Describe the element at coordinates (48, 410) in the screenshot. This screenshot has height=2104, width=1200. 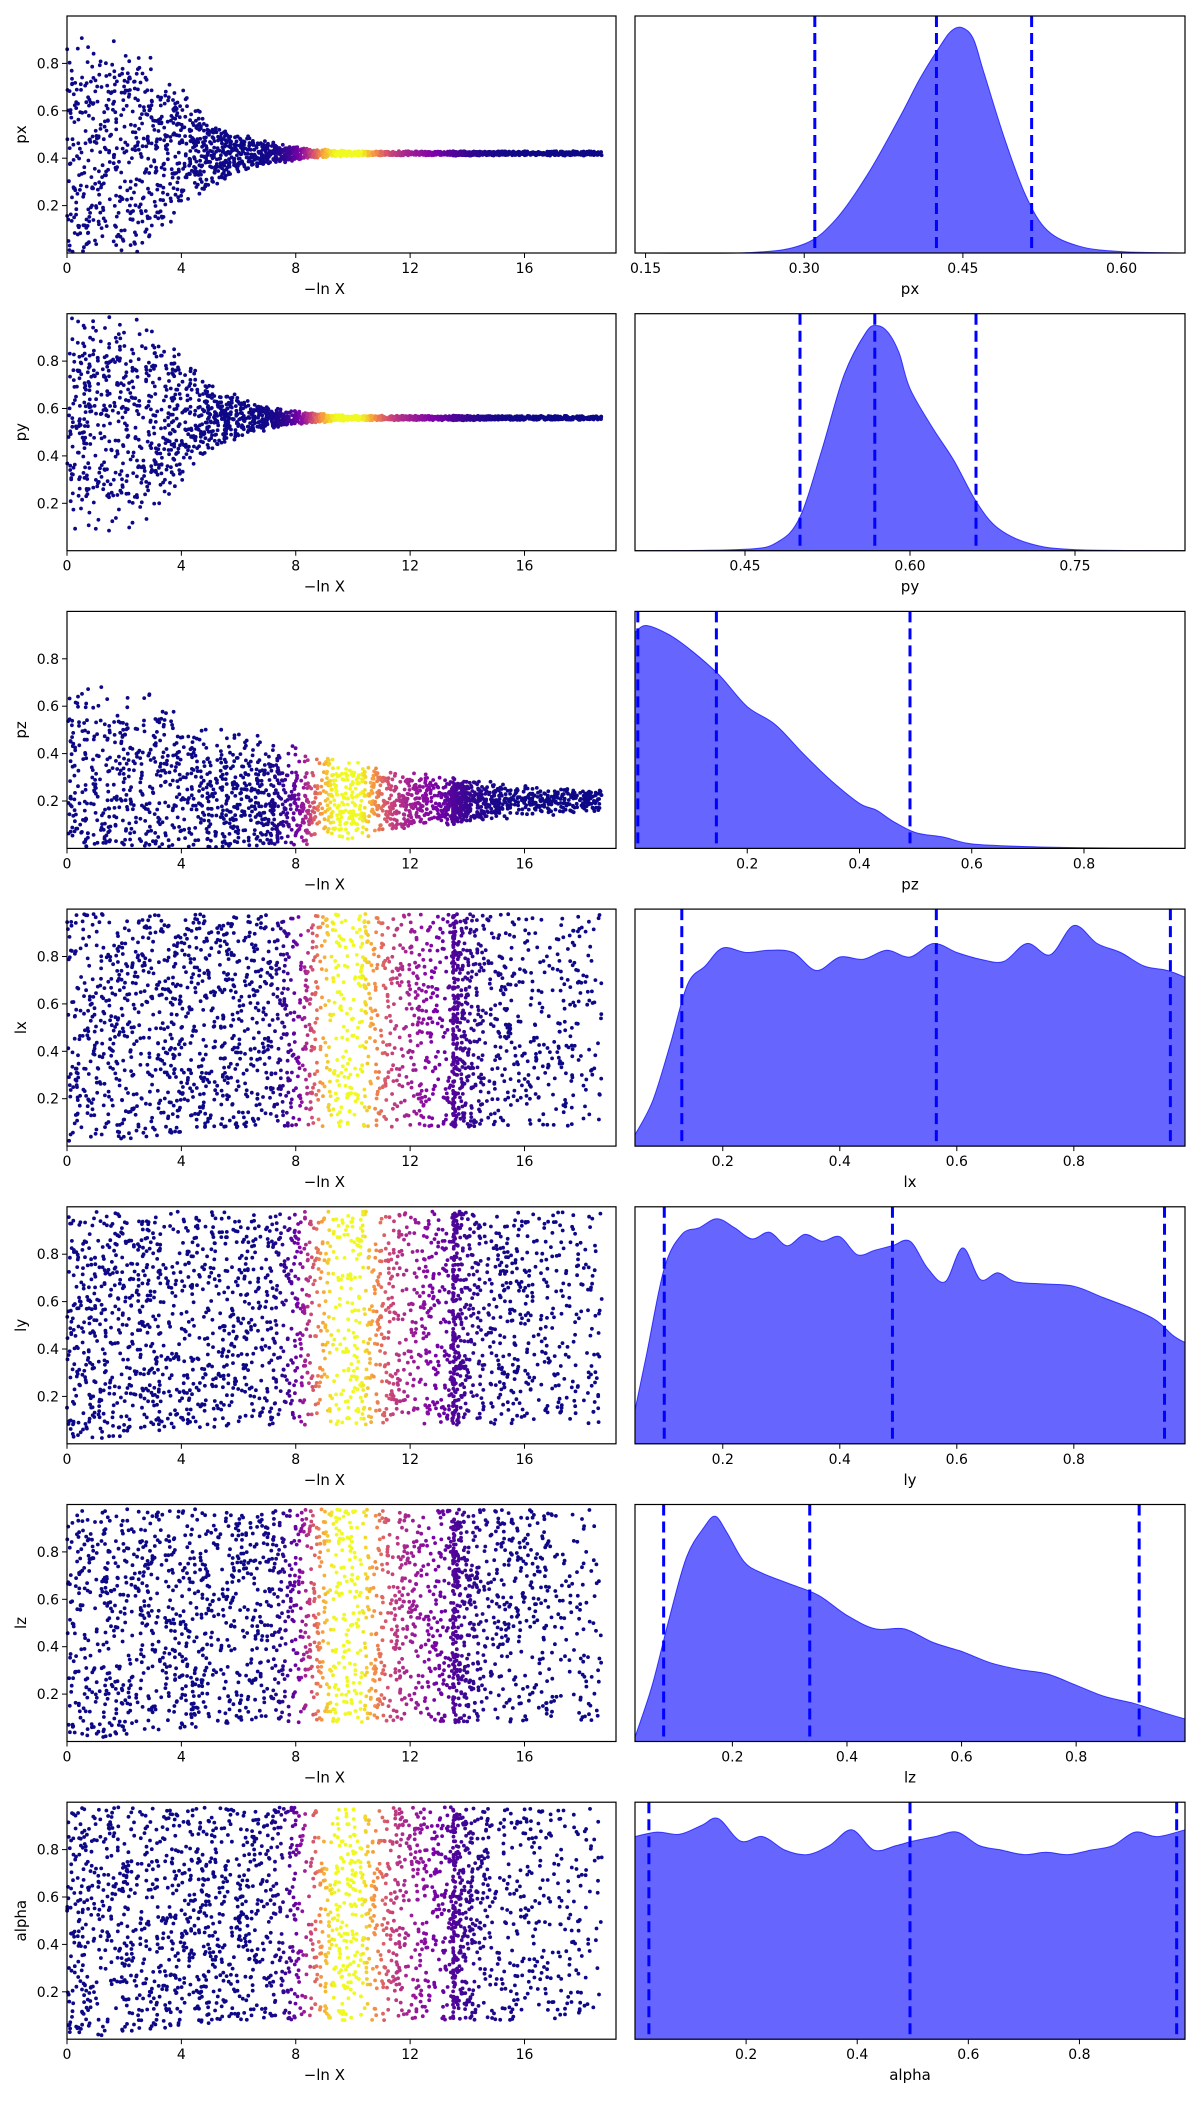
I see `trace-ytick-label: 0.6` at that location.